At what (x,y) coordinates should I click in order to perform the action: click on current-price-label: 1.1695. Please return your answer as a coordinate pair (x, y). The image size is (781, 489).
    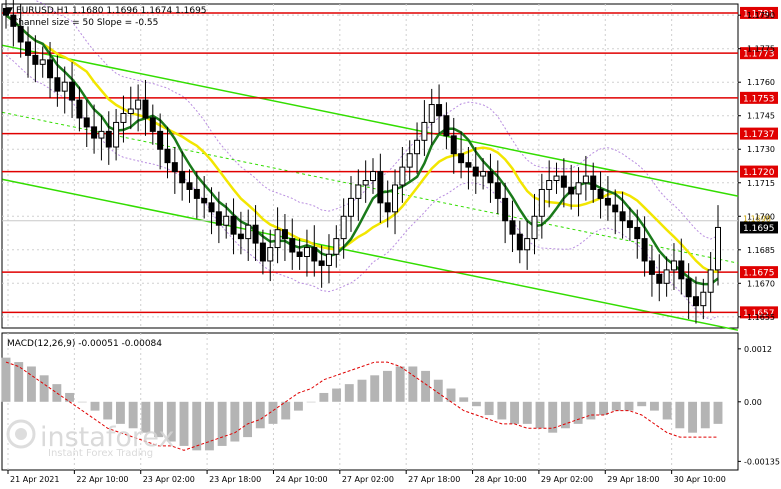
    Looking at the image, I should click on (759, 229).